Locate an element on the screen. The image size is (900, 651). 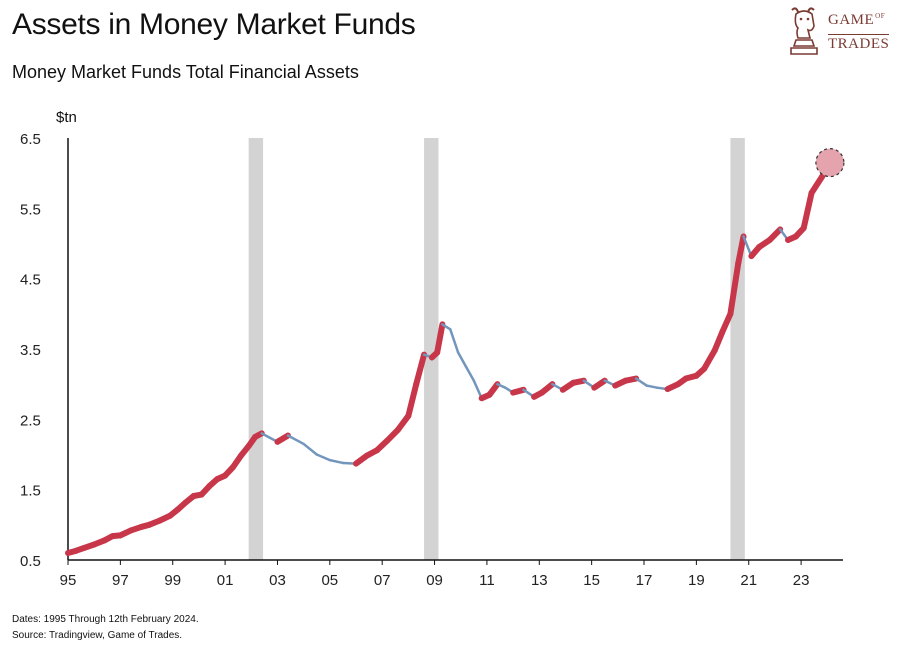
logo-text-line1: GAMEOF is located at coordinates (857, 20).